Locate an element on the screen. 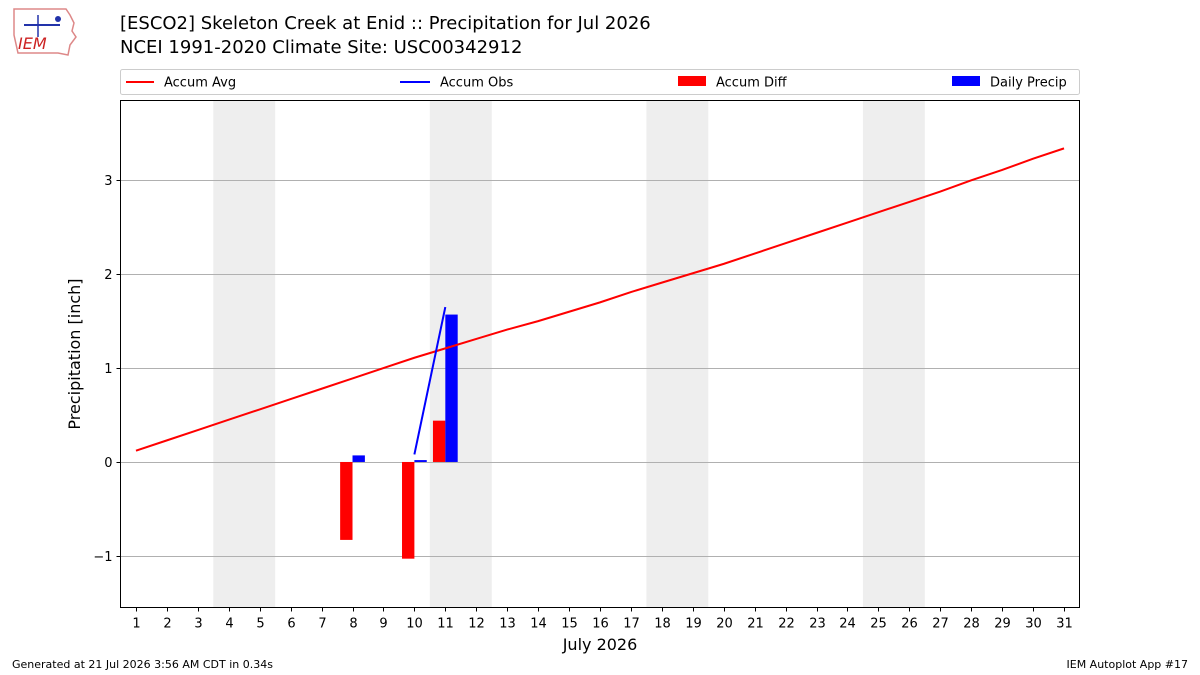 This screenshot has height=675, width=1200. x-tick-label: 21 is located at coordinates (755, 624).